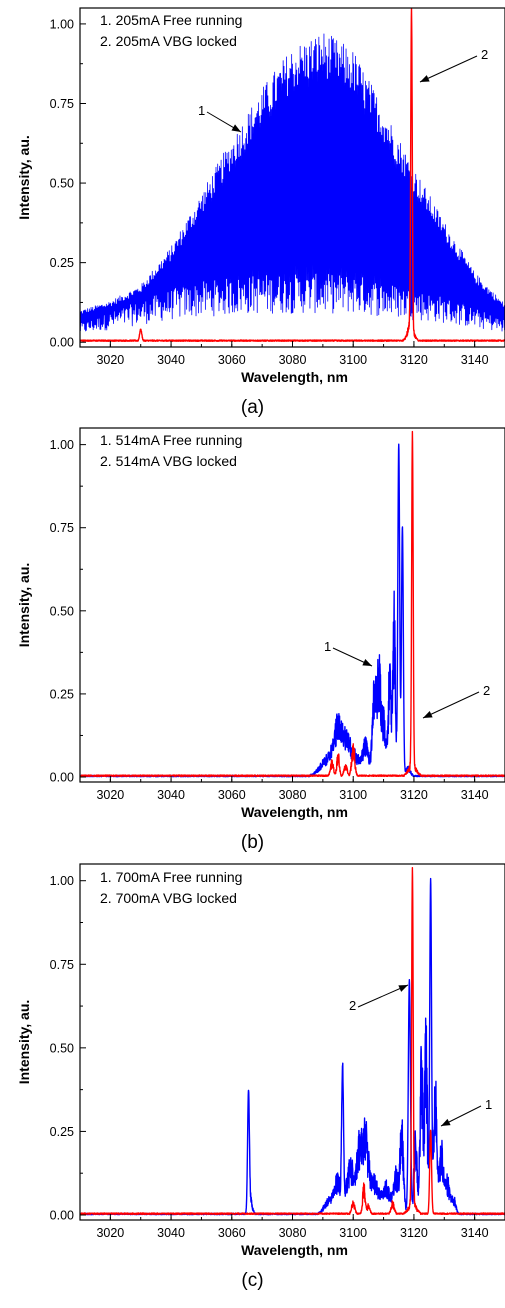  What do you see at coordinates (171, 440) in the screenshot?
I see `legend-entry-1: 1. 514mA Free running` at bounding box center [171, 440].